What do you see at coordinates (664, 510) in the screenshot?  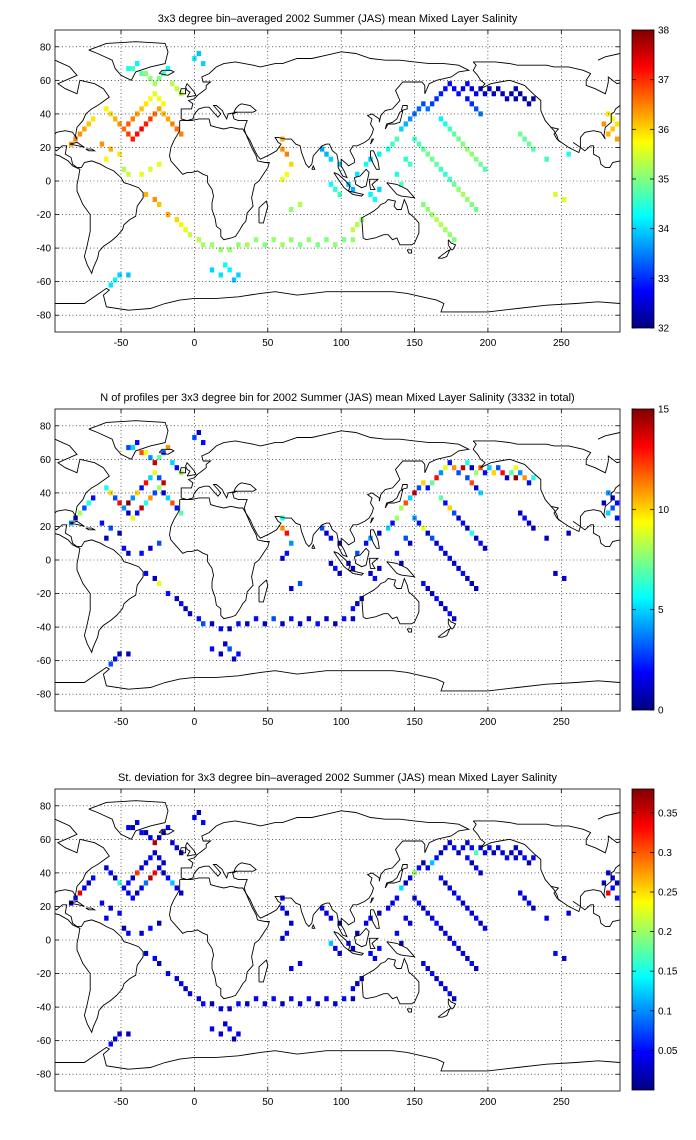 I see `colorbar-tick-label: 10` at bounding box center [664, 510].